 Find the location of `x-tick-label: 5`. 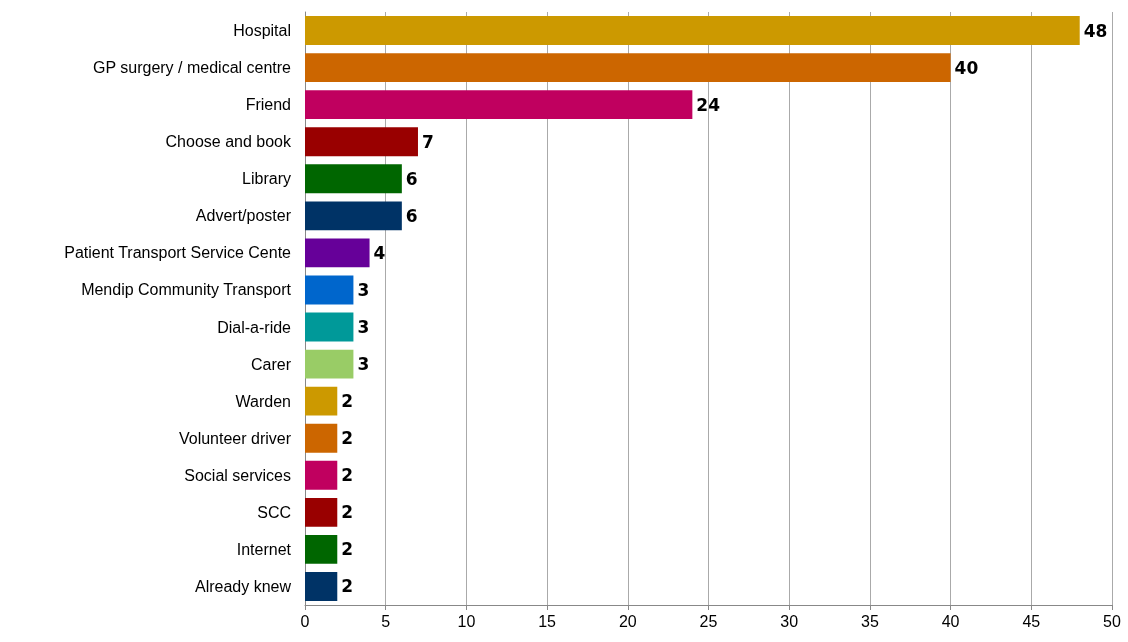

x-tick-label: 5 is located at coordinates (386, 621).